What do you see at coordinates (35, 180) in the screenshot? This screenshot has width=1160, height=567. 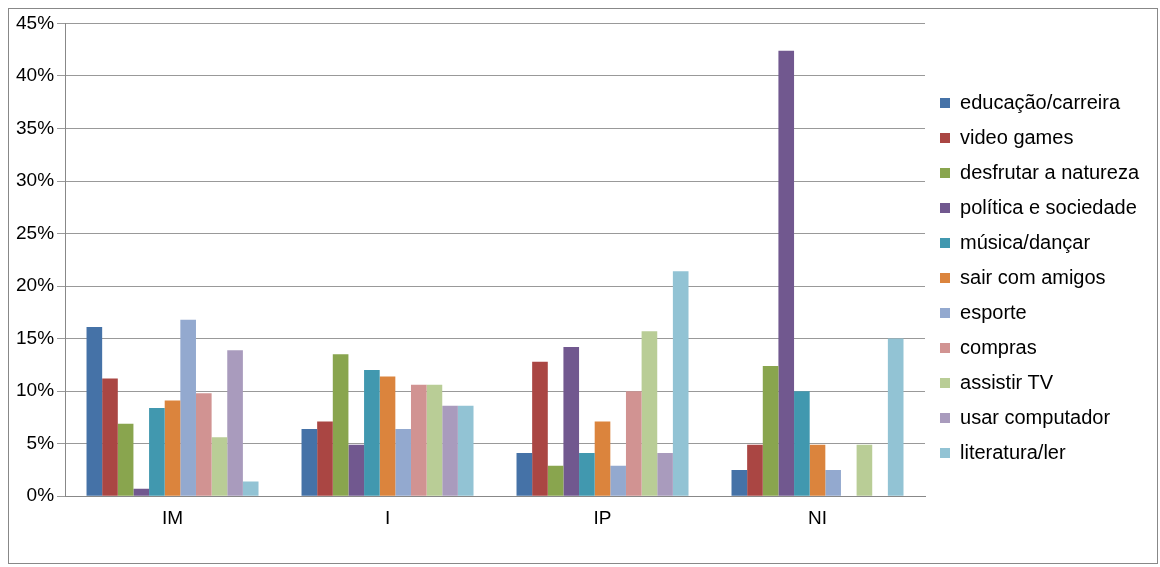 I see `y-tick-label: 30%` at bounding box center [35, 180].